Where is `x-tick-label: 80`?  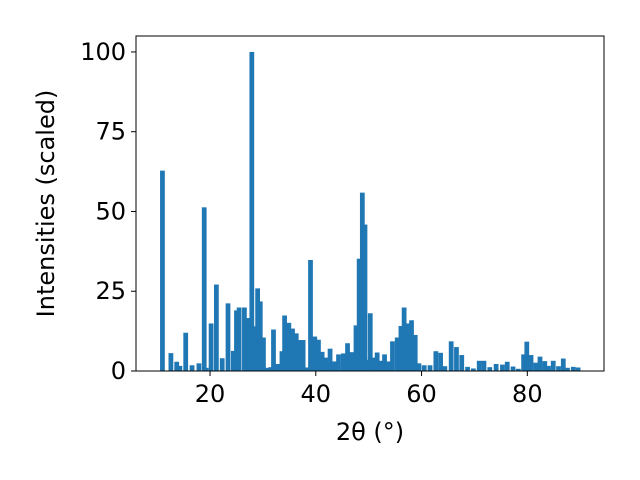 x-tick-label: 80 is located at coordinates (527, 394).